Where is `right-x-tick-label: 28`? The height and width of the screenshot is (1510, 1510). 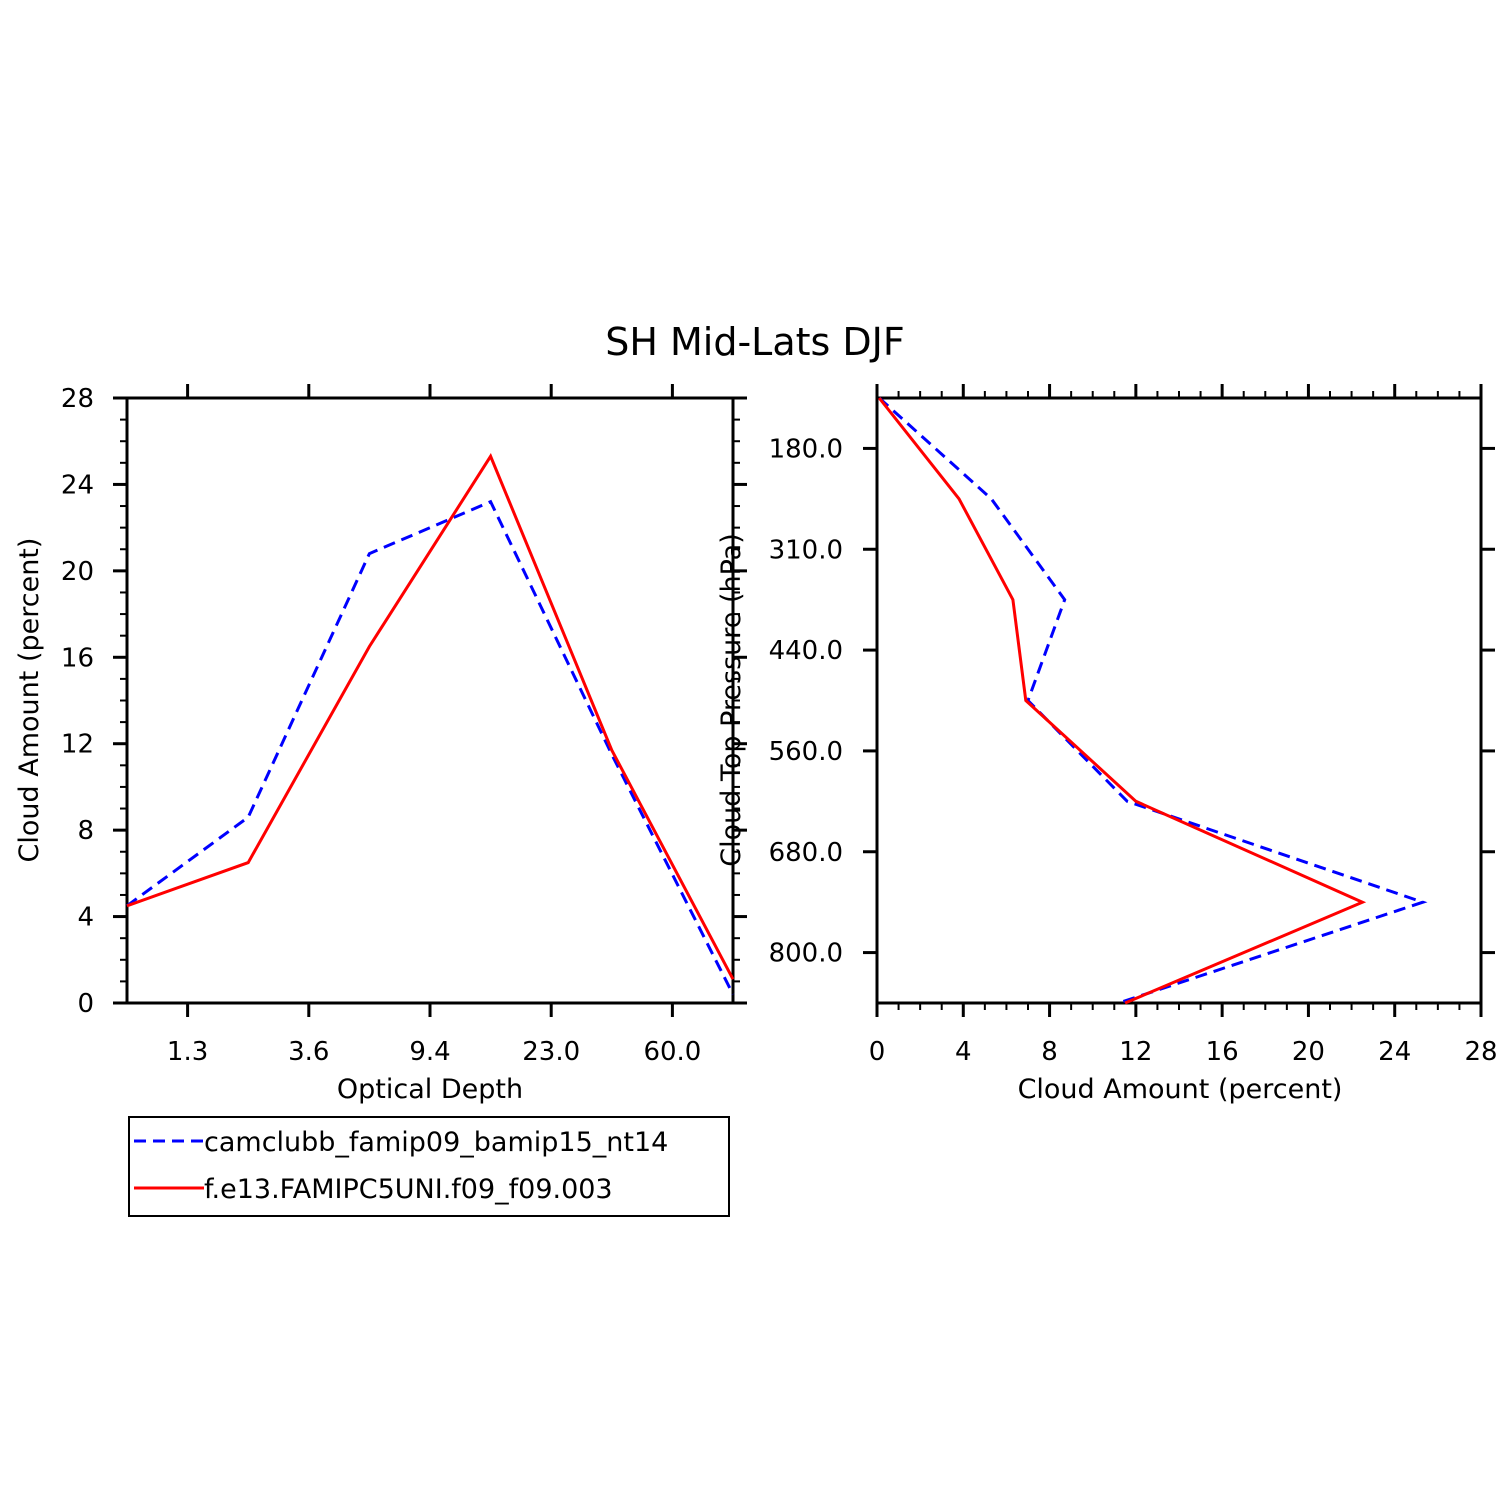
right-x-tick-label: 28 is located at coordinates (1480, 1052).